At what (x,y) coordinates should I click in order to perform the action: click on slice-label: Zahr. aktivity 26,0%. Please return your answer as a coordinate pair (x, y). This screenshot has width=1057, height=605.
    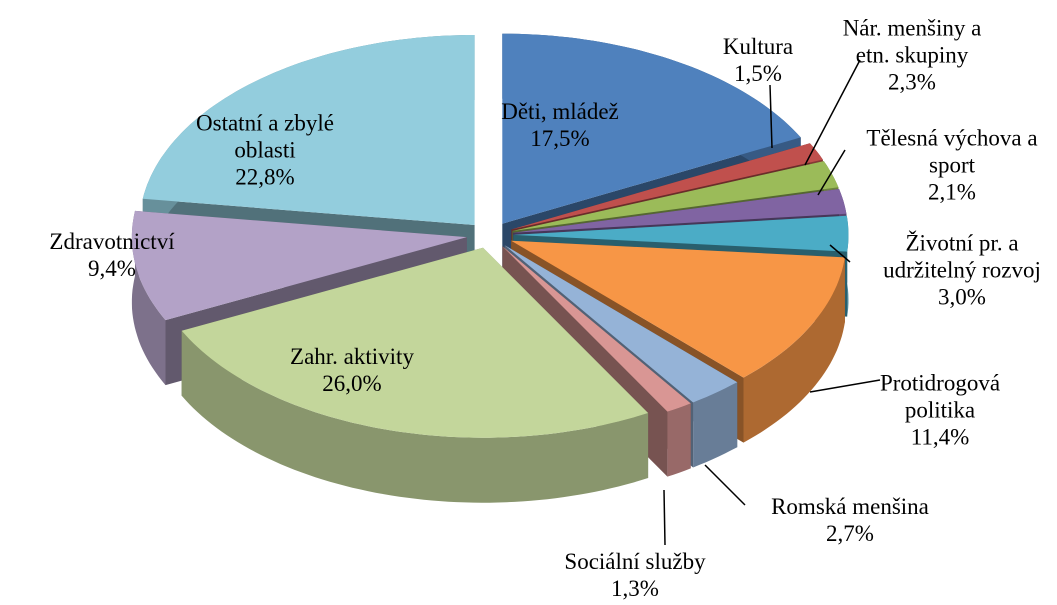
    Looking at the image, I should click on (352, 370).